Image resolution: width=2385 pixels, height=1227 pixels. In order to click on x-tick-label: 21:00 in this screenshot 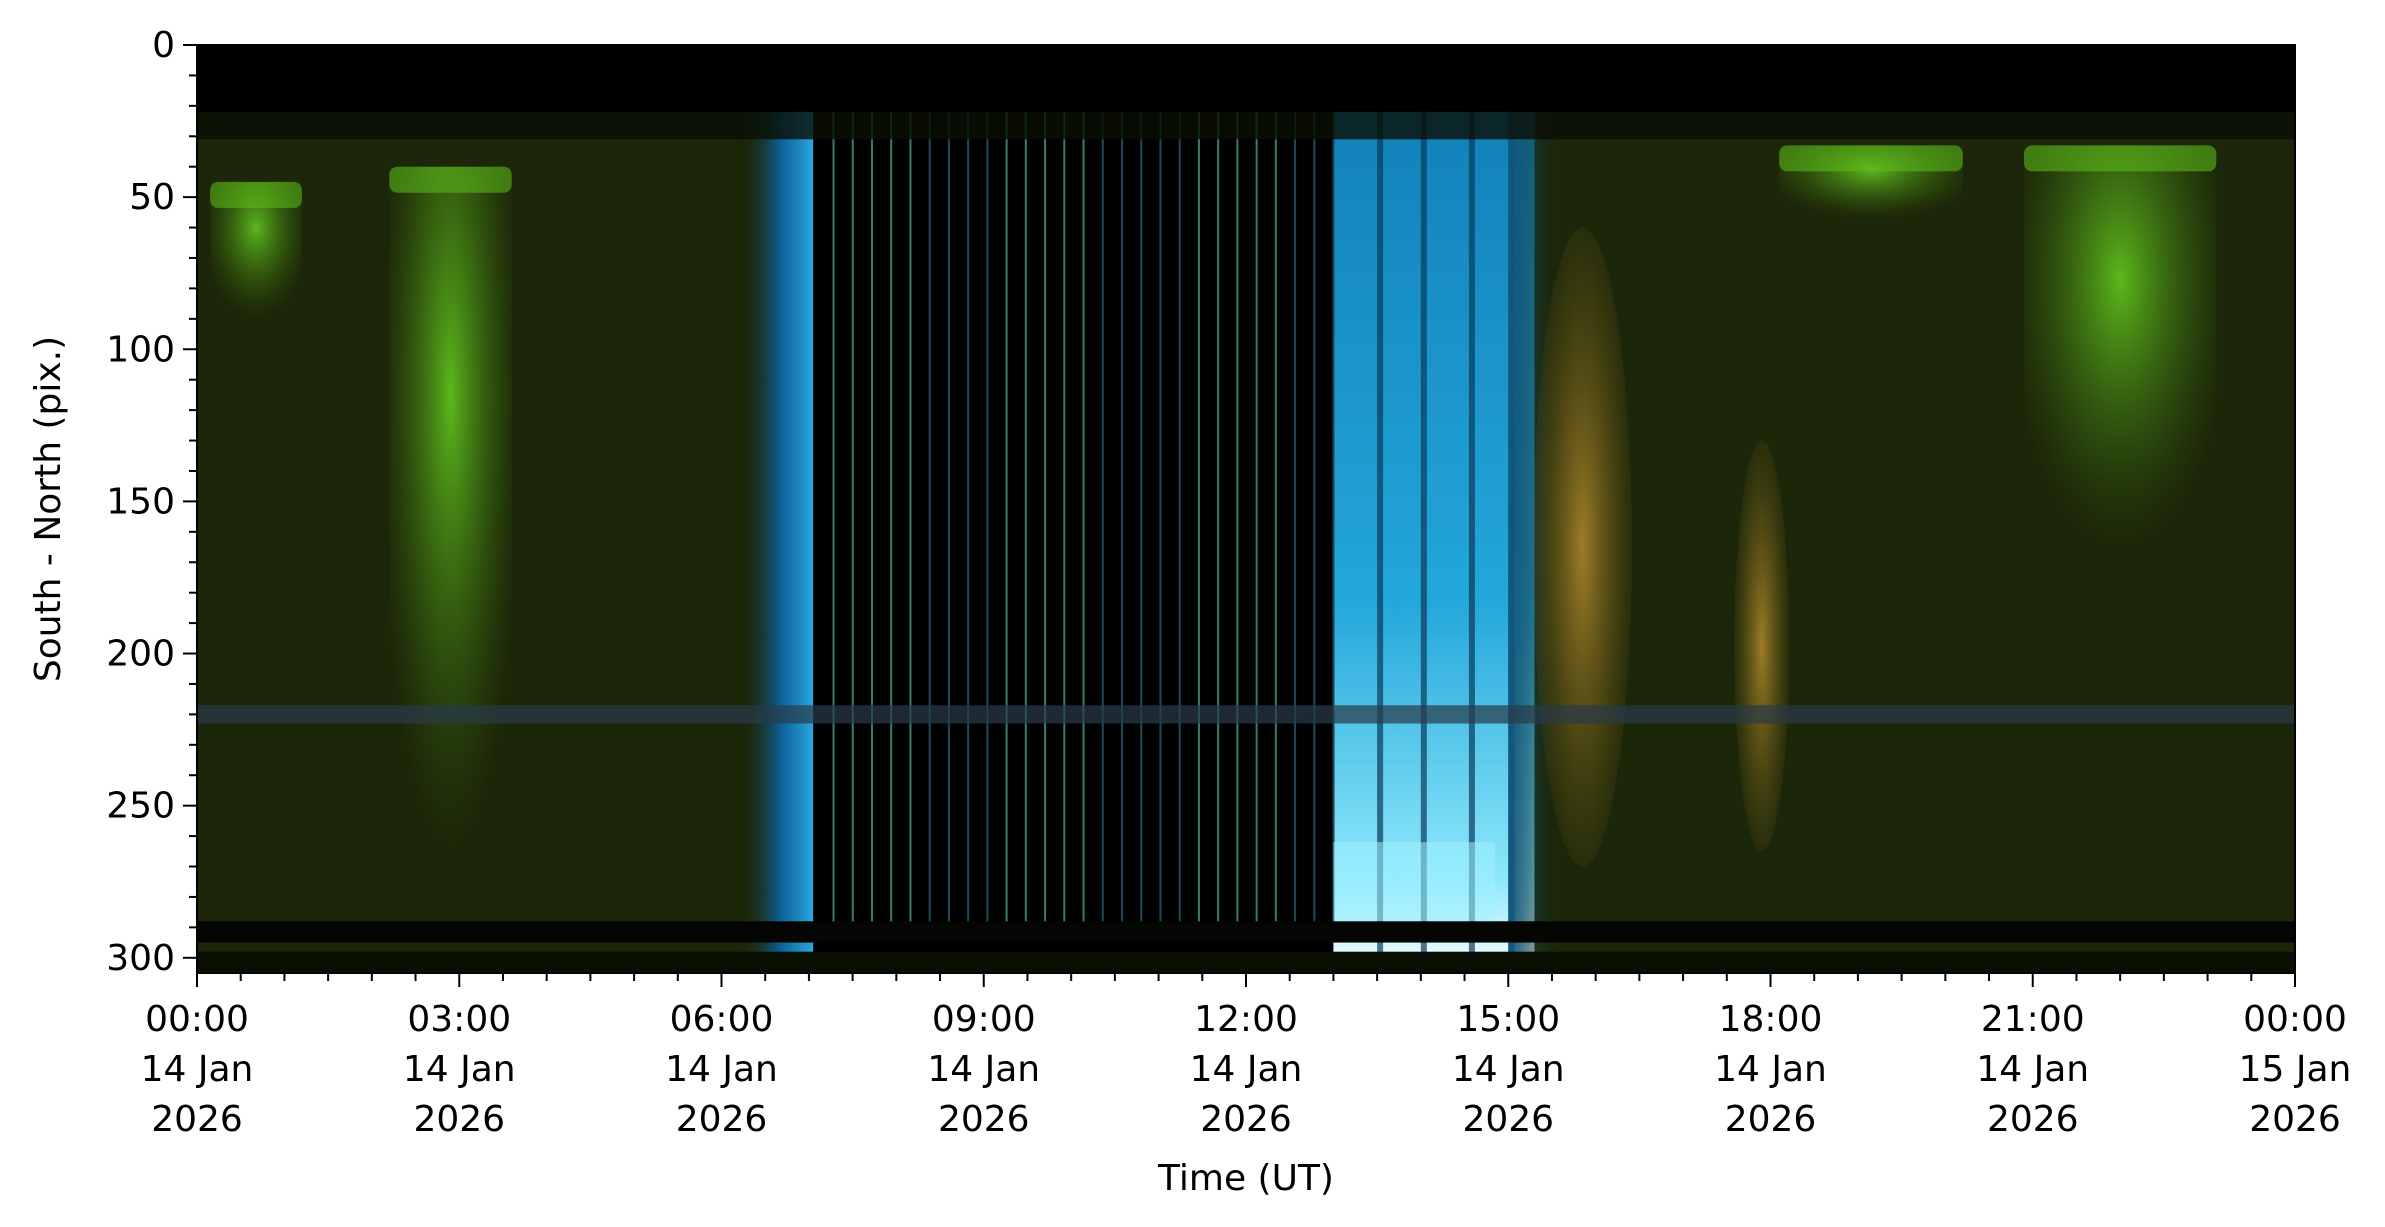, I will do `click(2033, 1019)`.